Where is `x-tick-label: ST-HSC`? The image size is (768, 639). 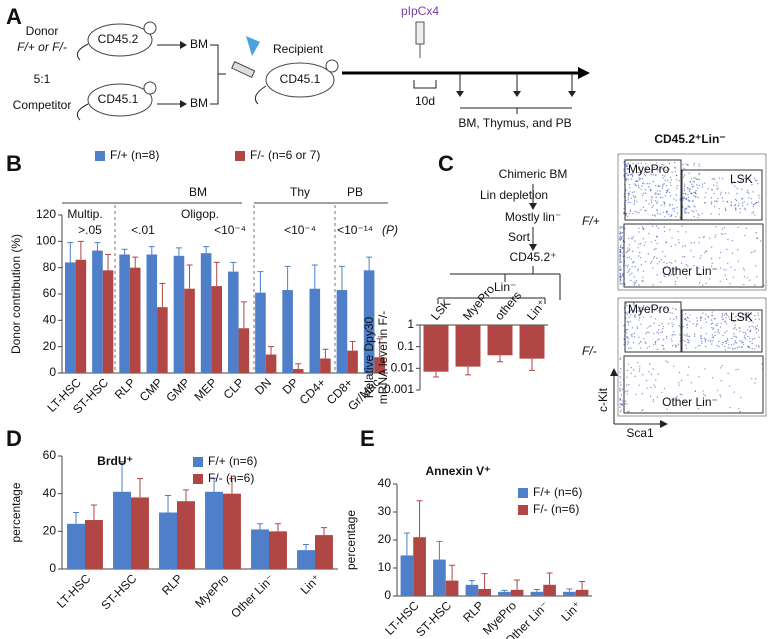
x-tick-label: ST-HSC is located at coordinates (118, 591).